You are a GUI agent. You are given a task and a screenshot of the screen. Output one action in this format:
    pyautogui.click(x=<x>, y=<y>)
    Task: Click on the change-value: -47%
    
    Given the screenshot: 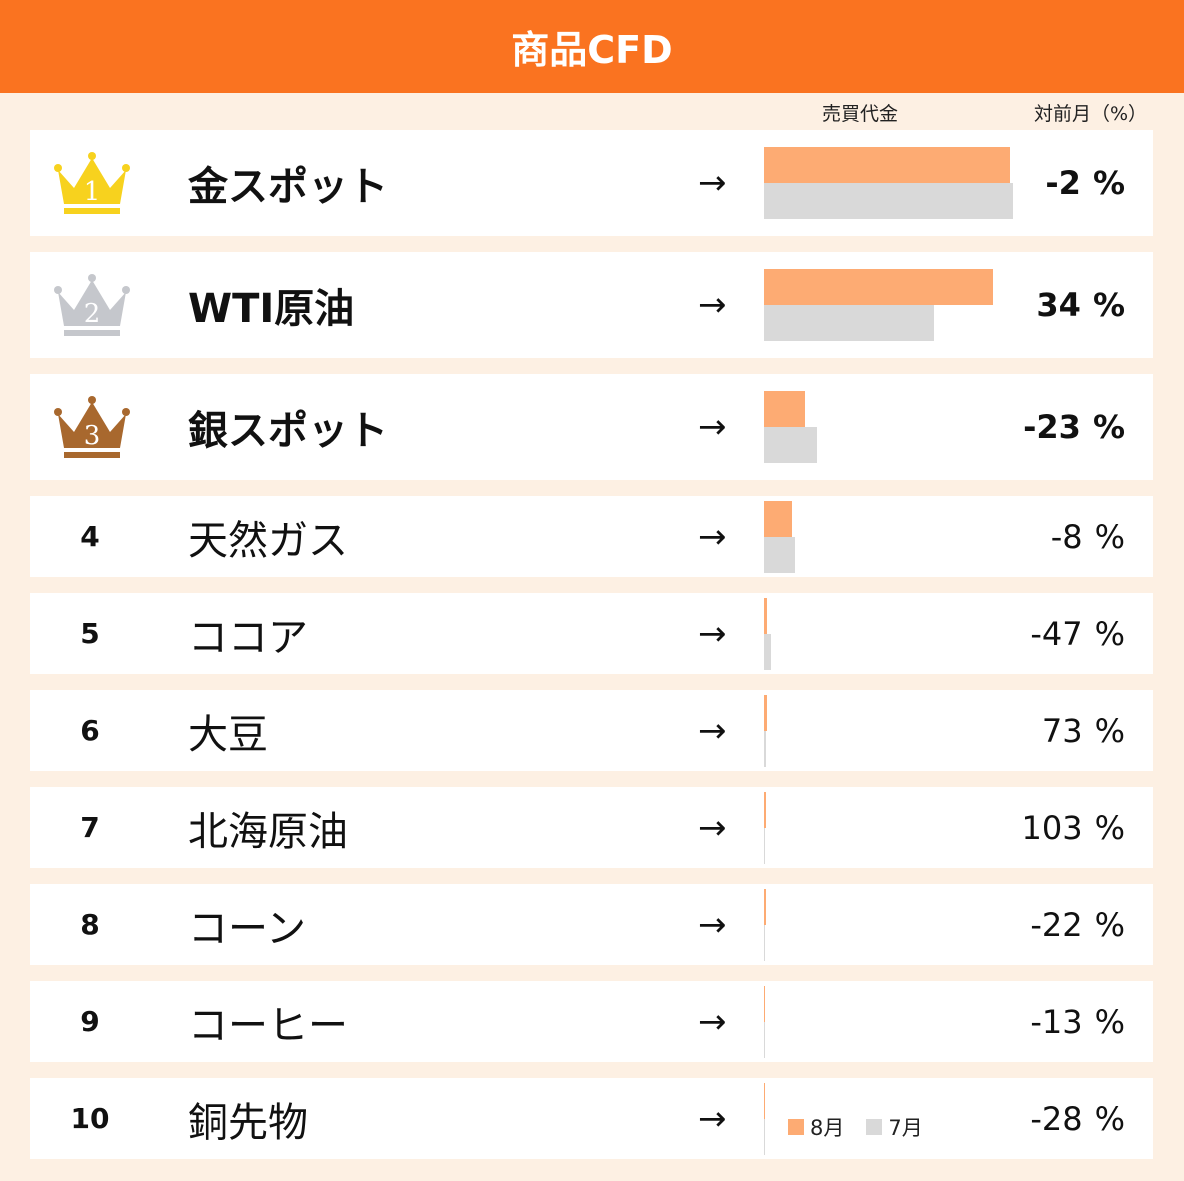 What is the action you would take?
    pyautogui.click(x=1077, y=633)
    